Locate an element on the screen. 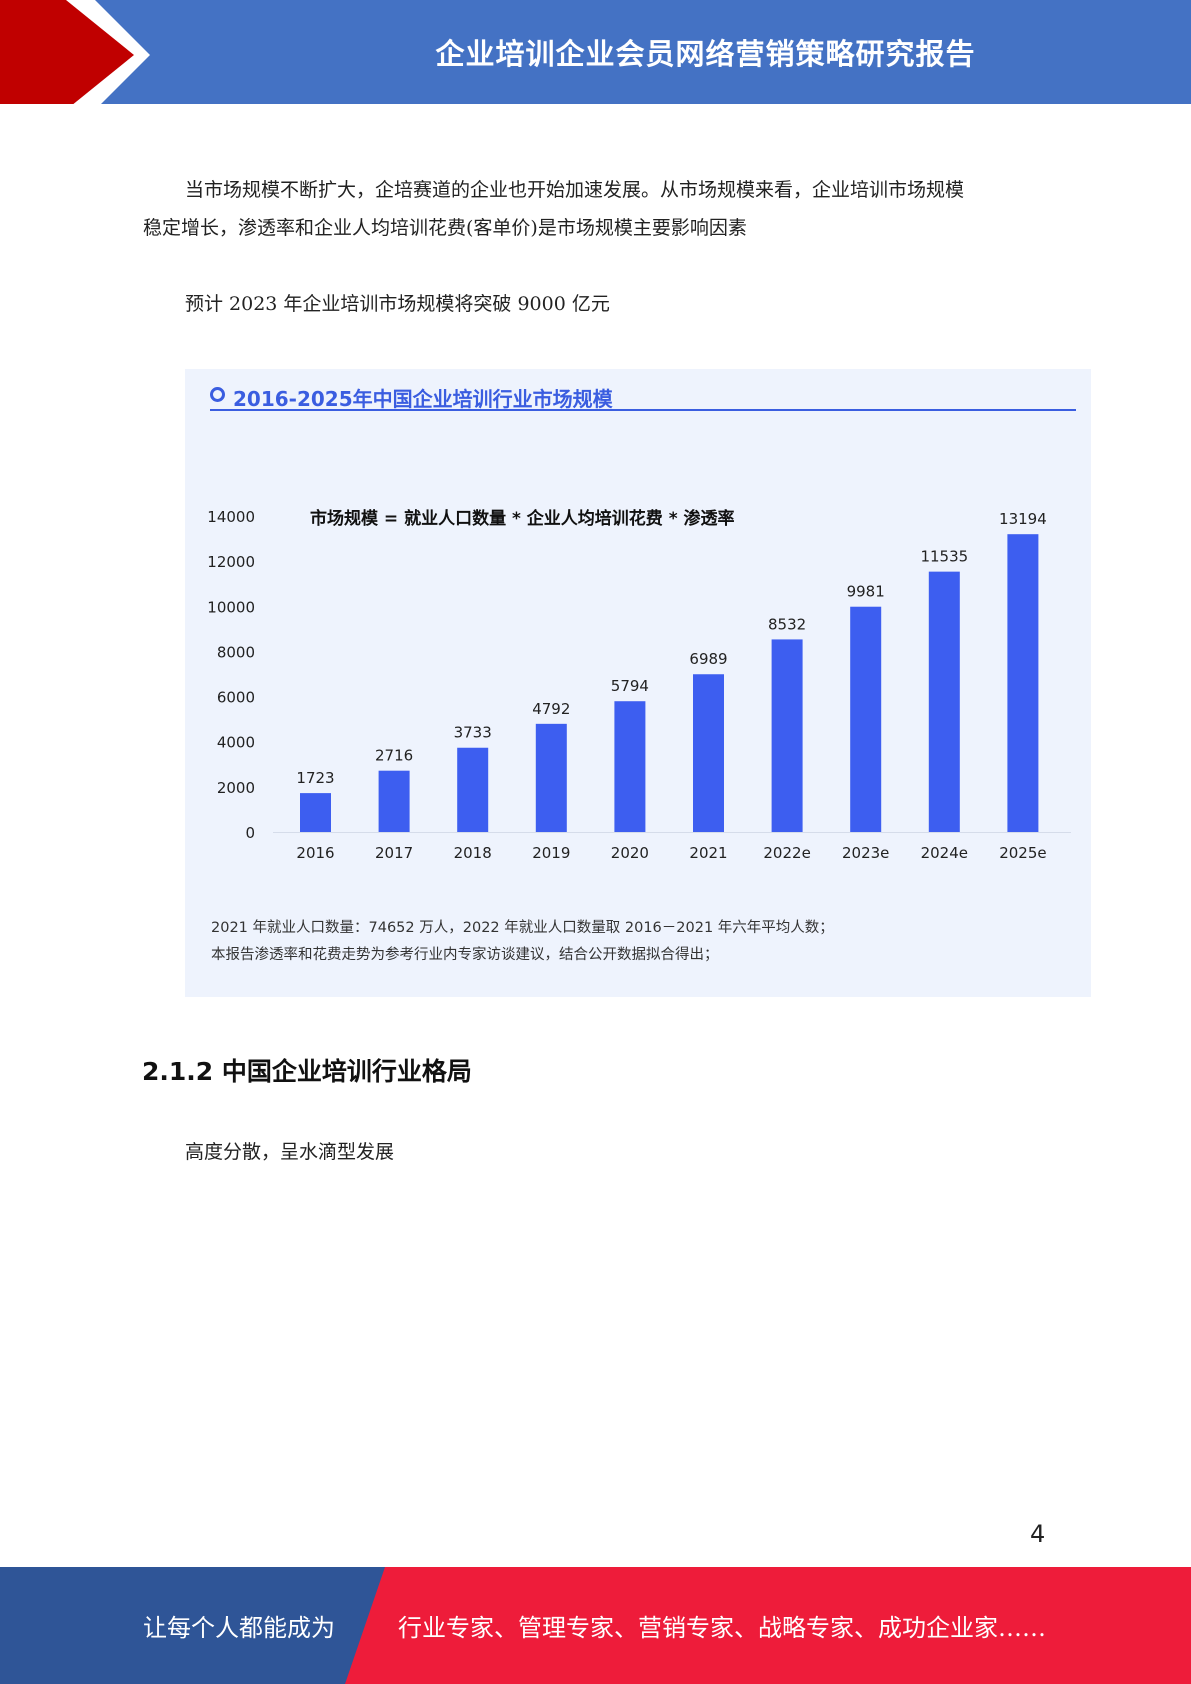 The height and width of the screenshot is (1684, 1191). forecast-paragraph: 预计 2023 年企业培训市场规模将突破 9000 亿元 is located at coordinates (600, 304).